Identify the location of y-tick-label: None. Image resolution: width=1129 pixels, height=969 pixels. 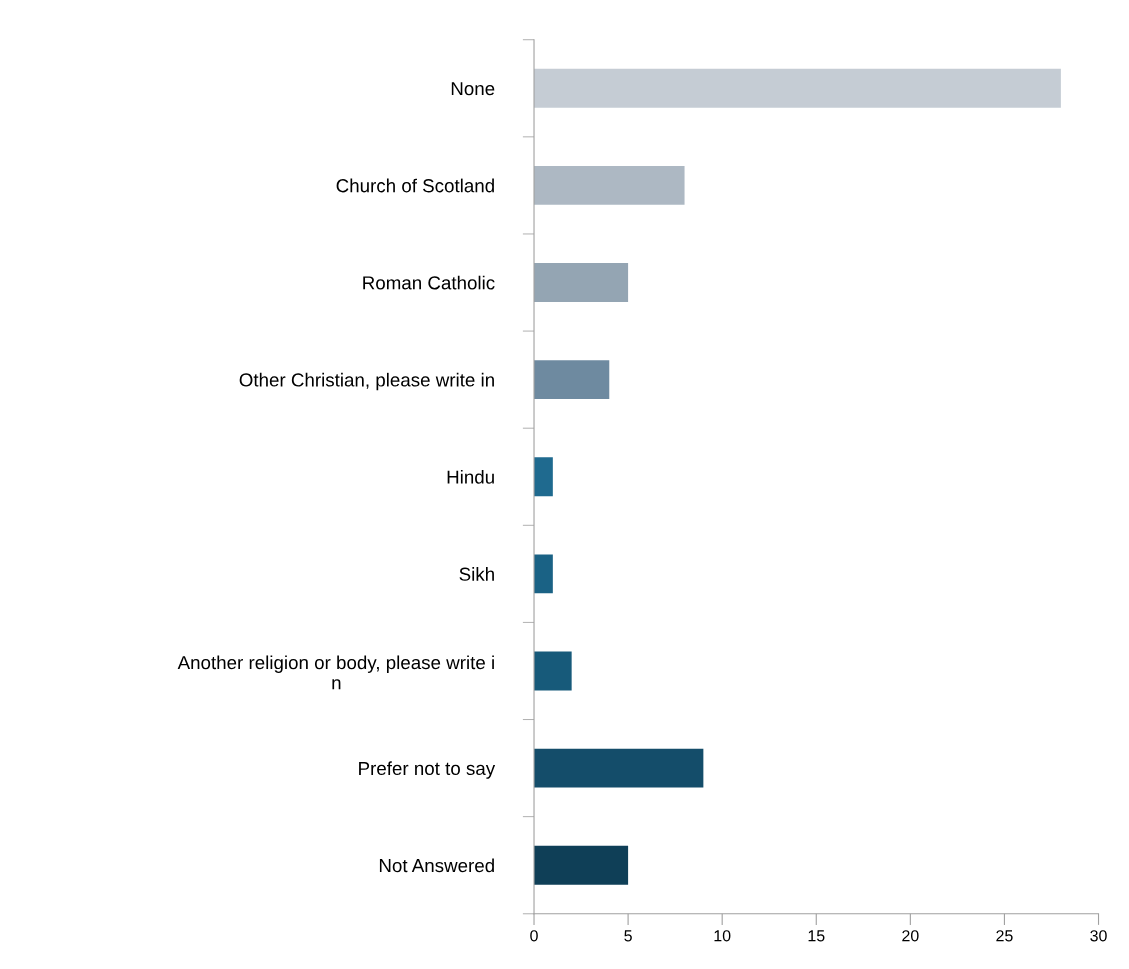
(473, 89).